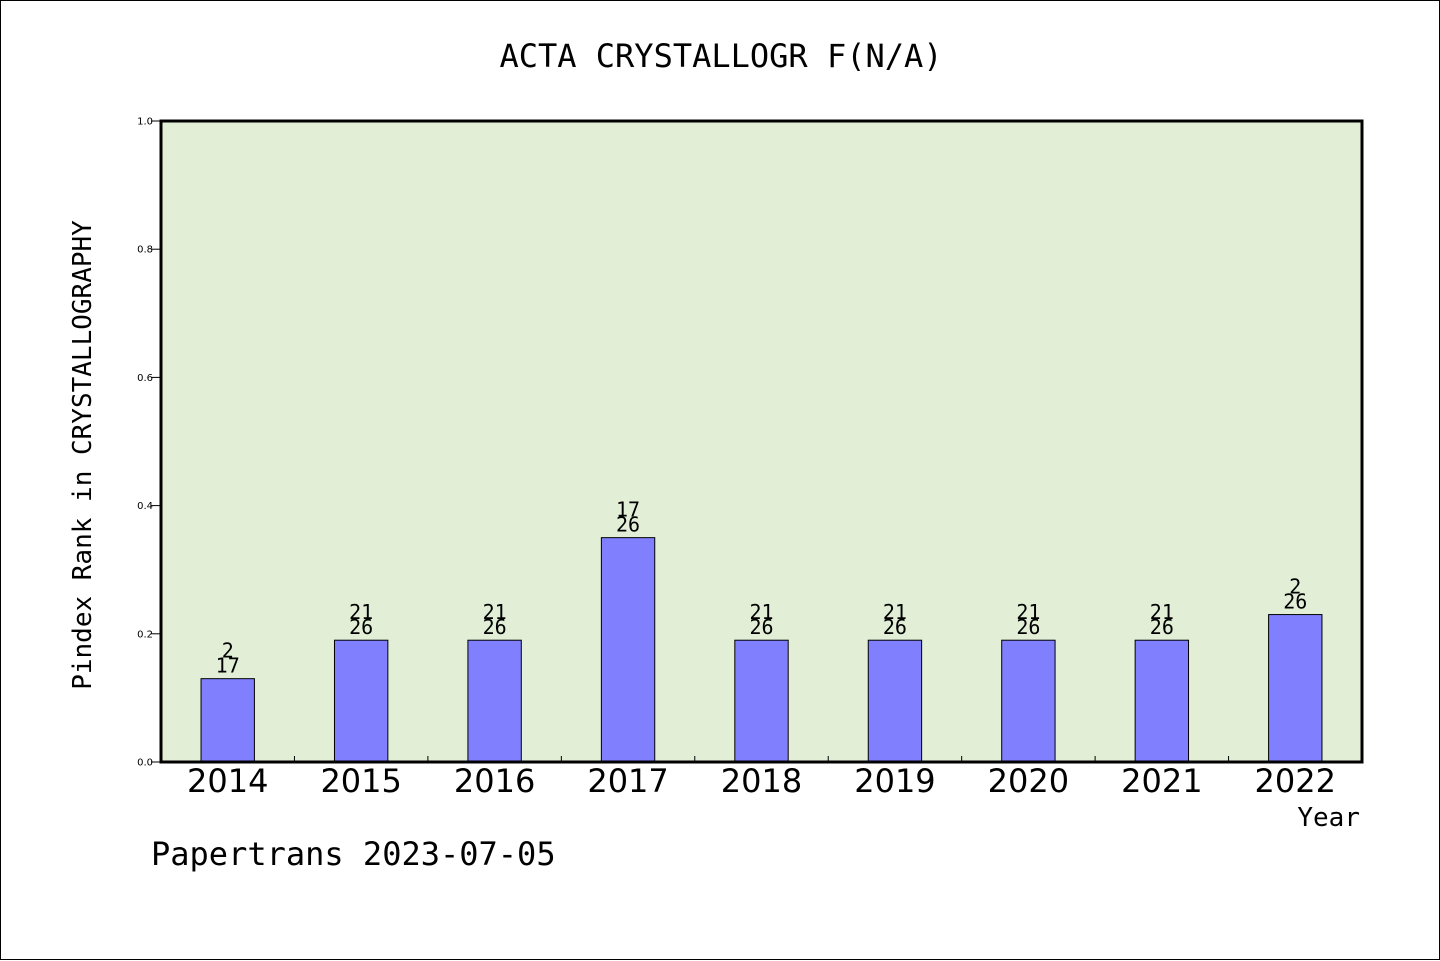 This screenshot has width=1440, height=961. I want to click on x-tick-label: 2017, so click(627, 781).